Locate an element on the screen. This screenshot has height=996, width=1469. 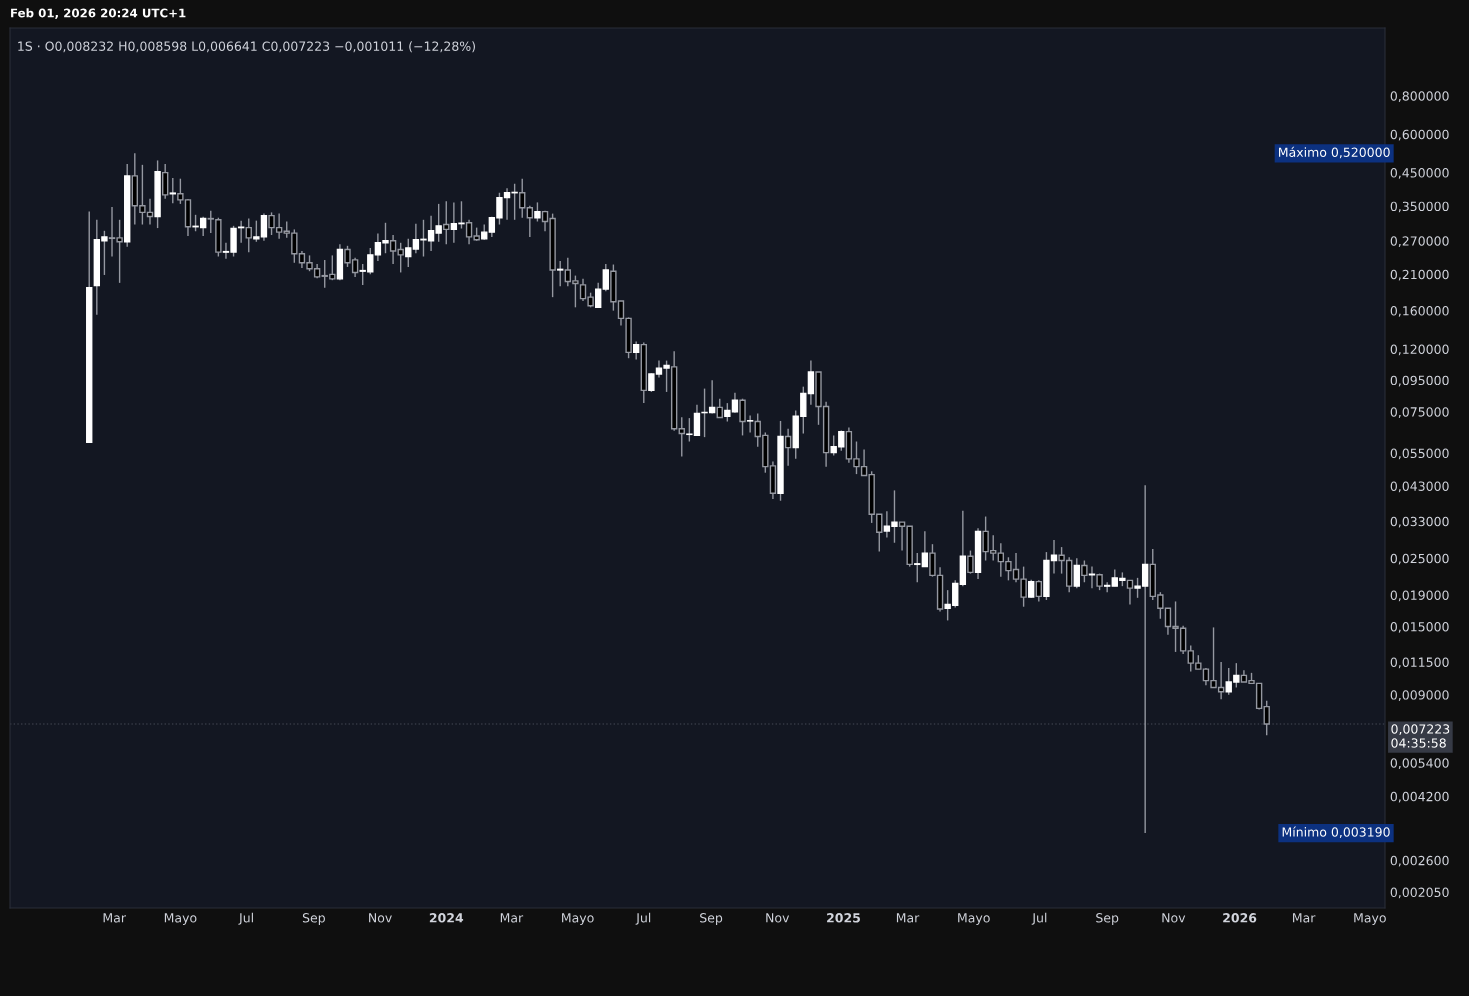
annotation: Máximo 0,520000 is located at coordinates (1334, 152).